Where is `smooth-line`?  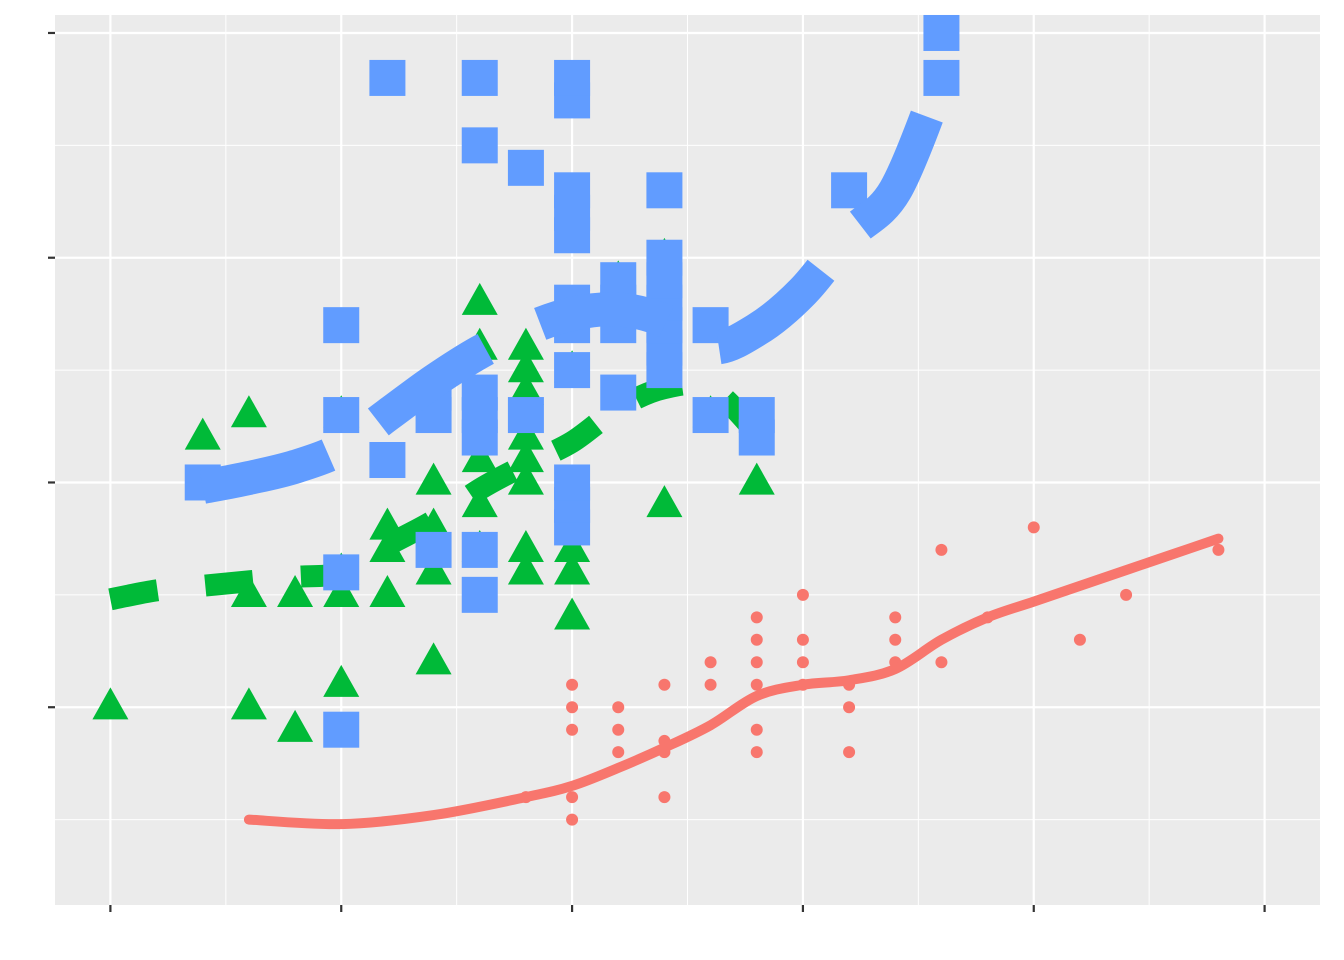 smooth-line is located at coordinates (436, 491).